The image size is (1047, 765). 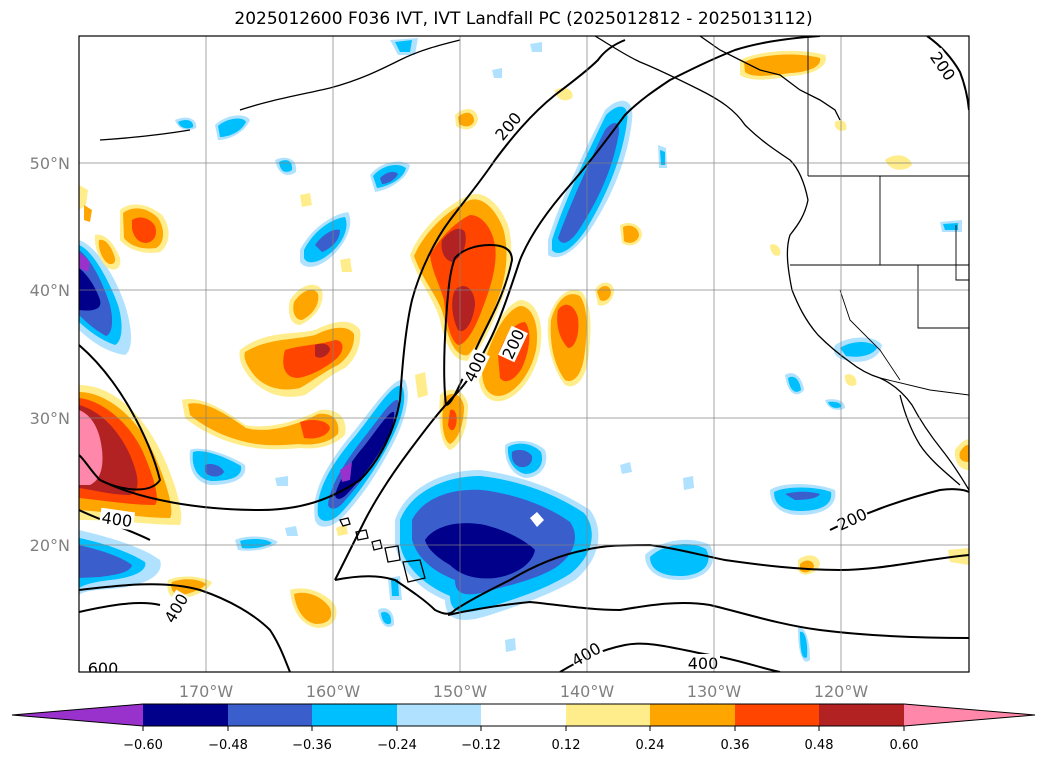 What do you see at coordinates (904, 745) in the screenshot?
I see `colorbar-tick-10: 0.60` at bounding box center [904, 745].